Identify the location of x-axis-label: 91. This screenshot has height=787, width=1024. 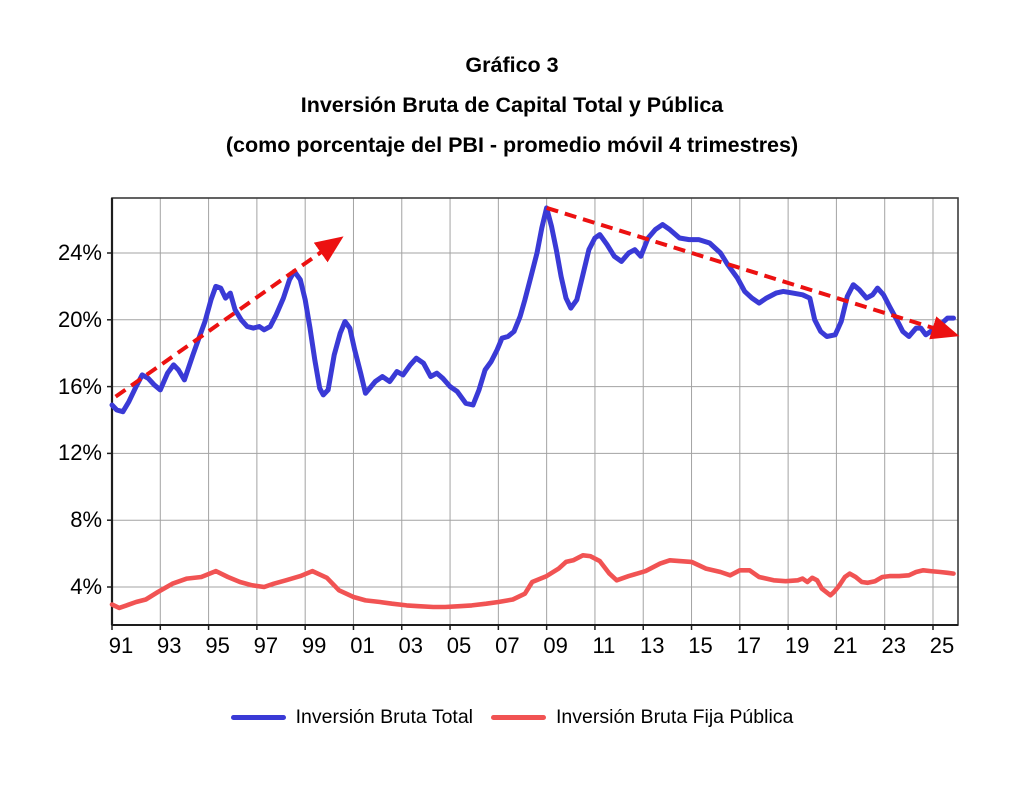
(121, 645).